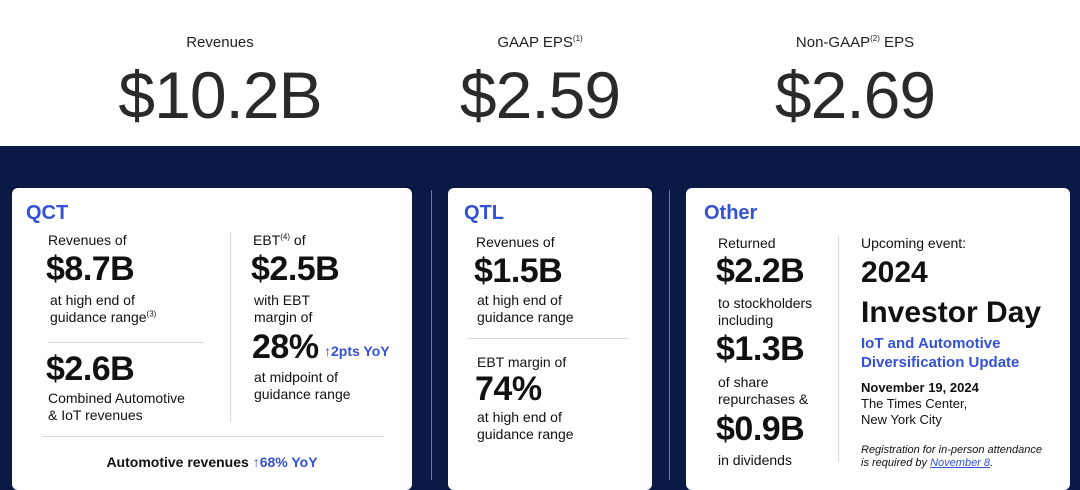 This screenshot has width=1080, height=490. Describe the element at coordinates (765, 303) in the screenshot. I see `returned-note: to stockholders` at that location.